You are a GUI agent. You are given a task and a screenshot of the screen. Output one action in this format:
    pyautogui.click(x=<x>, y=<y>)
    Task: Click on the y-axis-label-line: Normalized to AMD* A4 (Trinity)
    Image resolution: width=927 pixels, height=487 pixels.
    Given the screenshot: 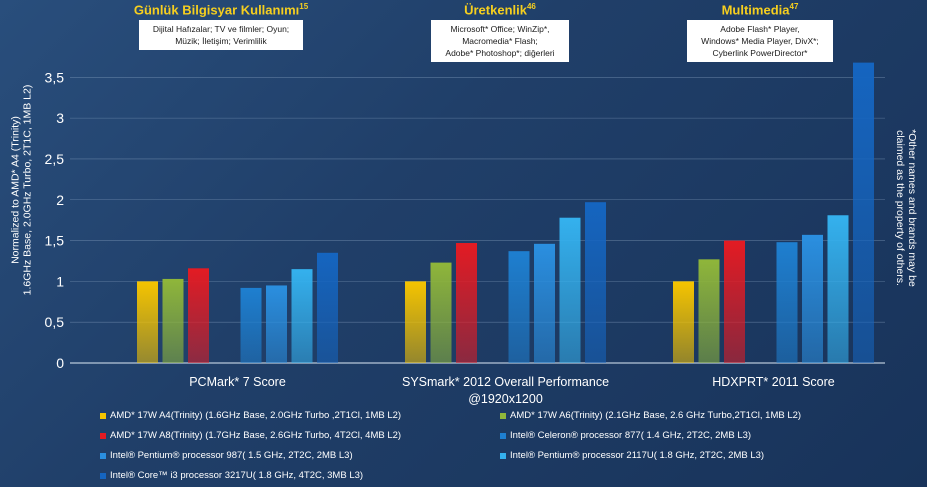 What is the action you would take?
    pyautogui.click(x=15, y=190)
    